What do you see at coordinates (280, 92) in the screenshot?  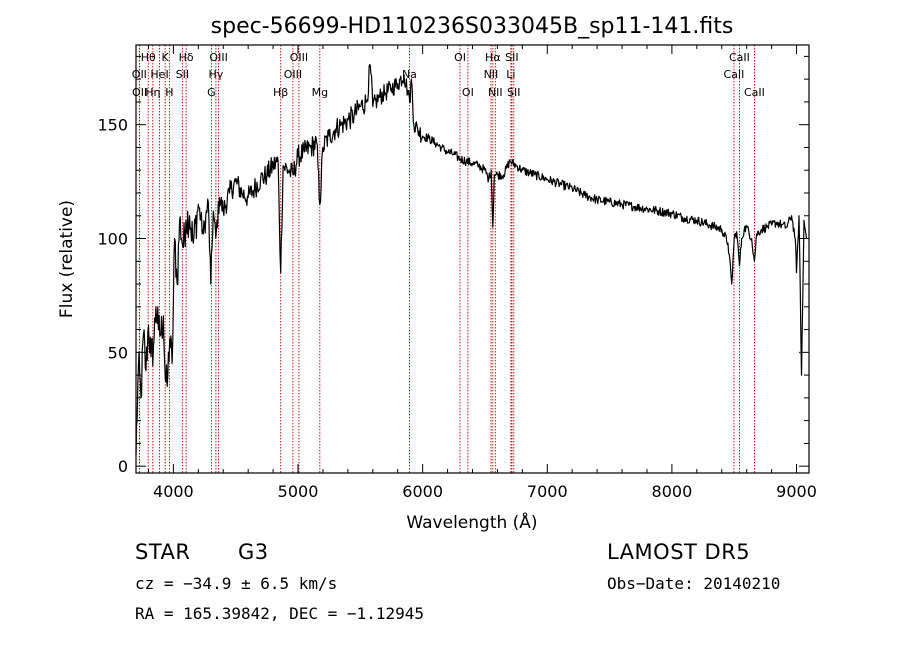 I see `line-label: Hβ` at bounding box center [280, 92].